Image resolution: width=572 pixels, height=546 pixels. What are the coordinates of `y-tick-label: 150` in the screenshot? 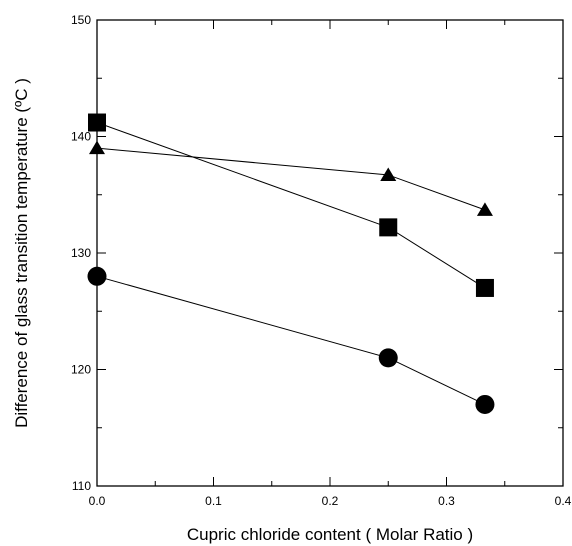 It's located at (81, 20).